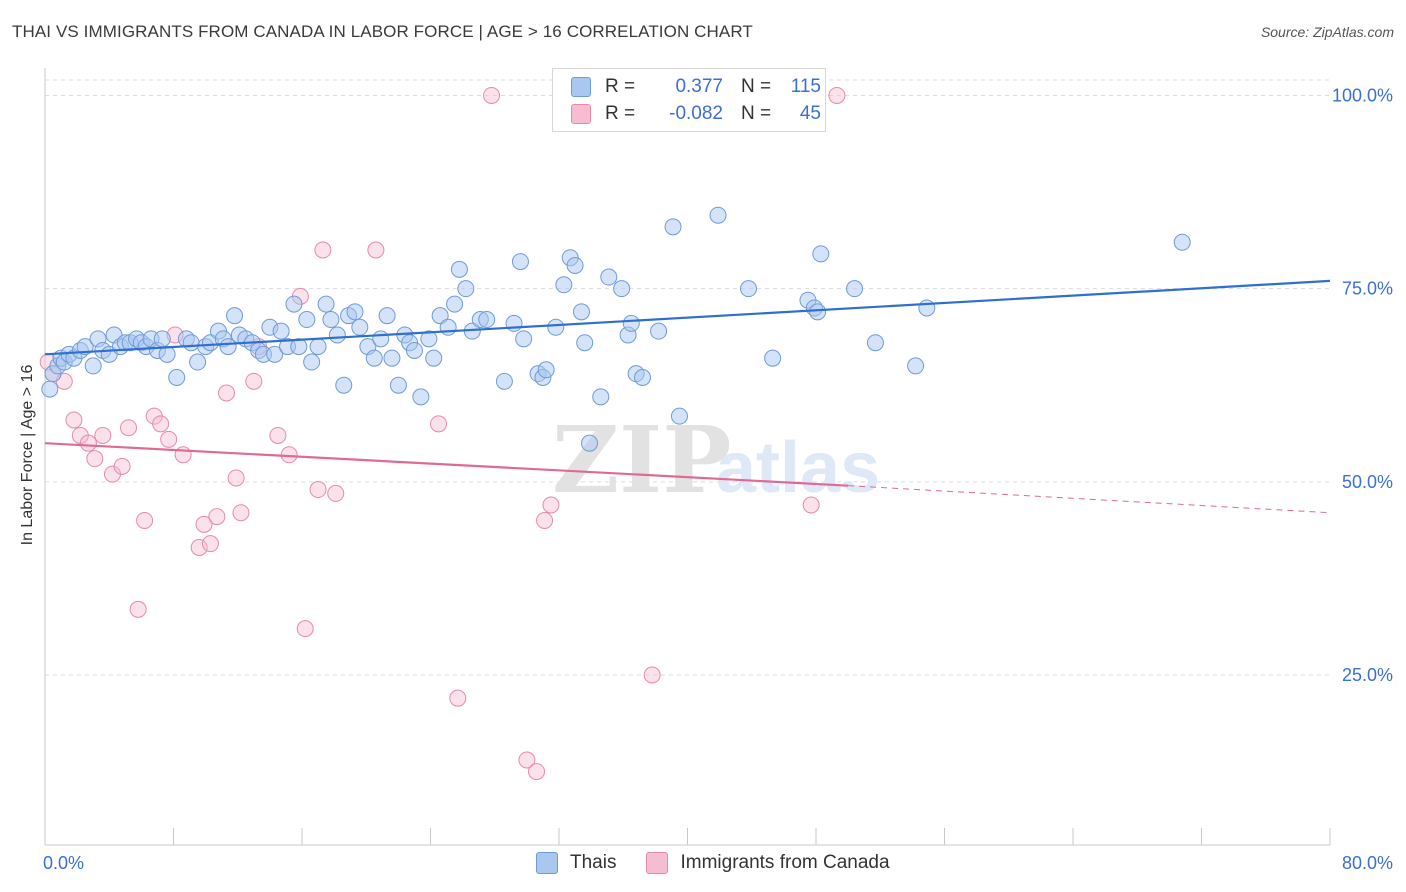 The height and width of the screenshot is (892, 1406). Describe the element at coordinates (1089, 499) in the screenshot. I see `canada-trend-extension` at that location.